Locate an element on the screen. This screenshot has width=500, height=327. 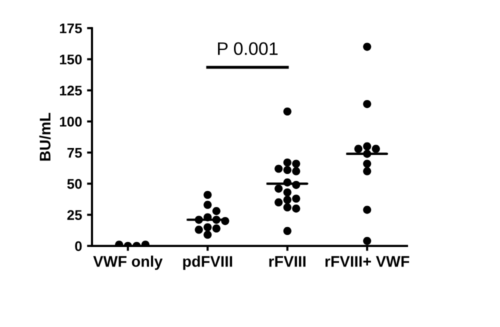
y-tick-label: 175 is located at coordinates (71, 29).